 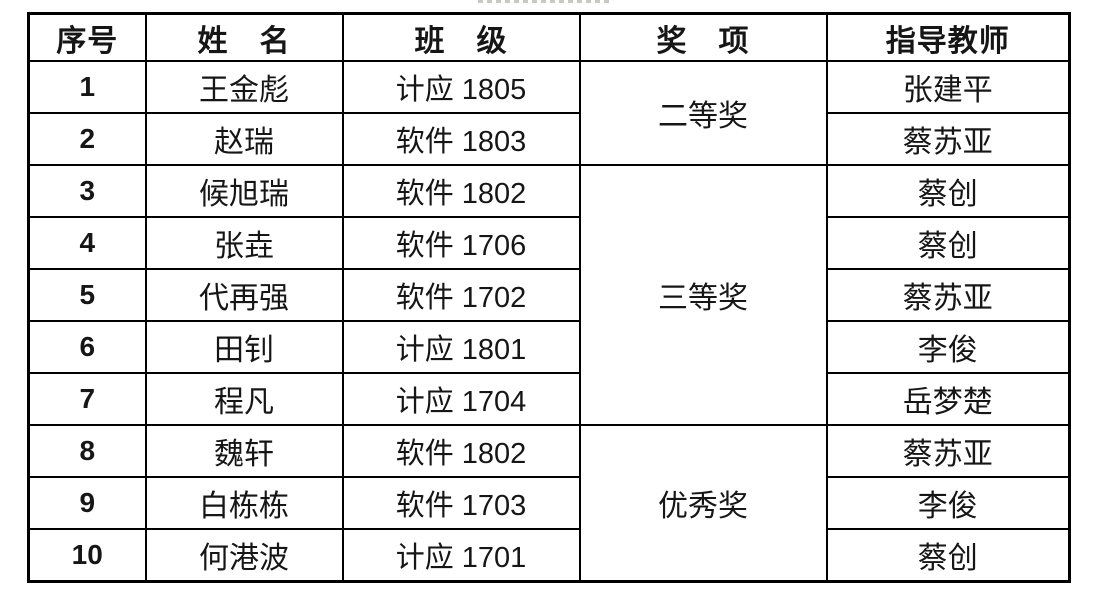 What do you see at coordinates (87, 451) in the screenshot?
I see `cell-no: 8` at bounding box center [87, 451].